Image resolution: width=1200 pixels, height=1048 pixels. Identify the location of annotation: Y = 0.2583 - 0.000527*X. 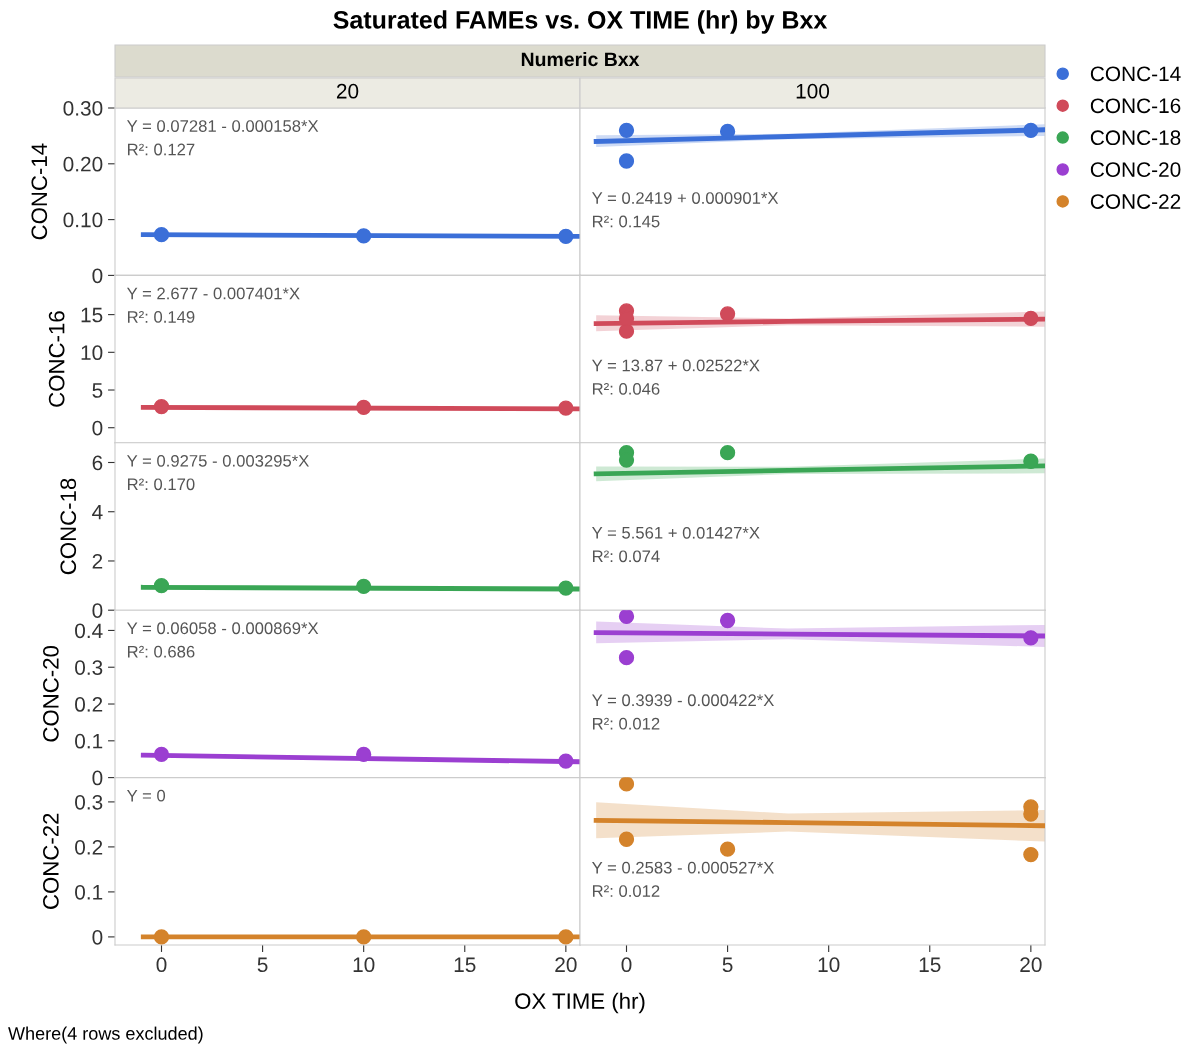
(682, 867).